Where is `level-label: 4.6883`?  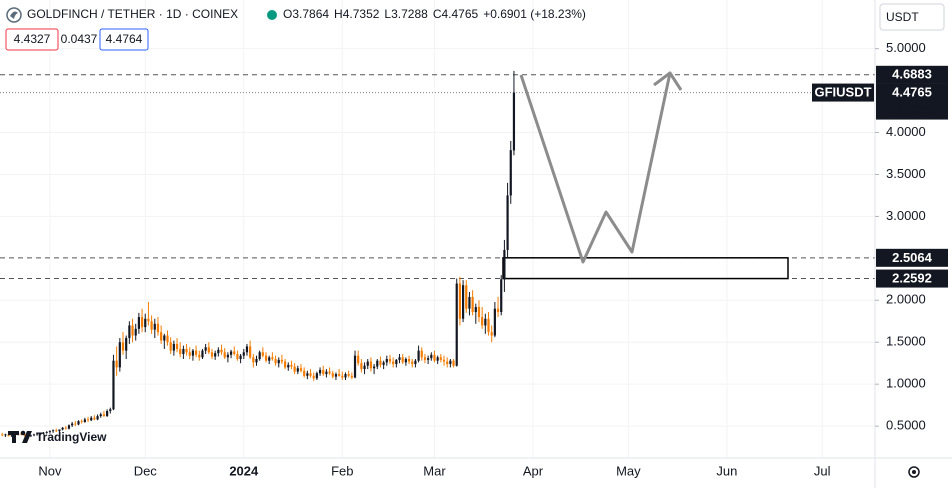 level-label: 4.6883 is located at coordinates (912, 74).